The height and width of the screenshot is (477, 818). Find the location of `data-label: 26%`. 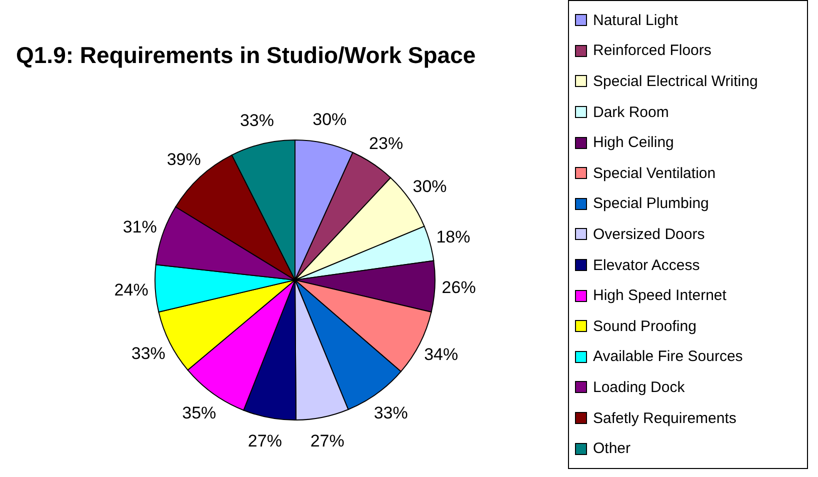

data-label: 26% is located at coordinates (459, 288).